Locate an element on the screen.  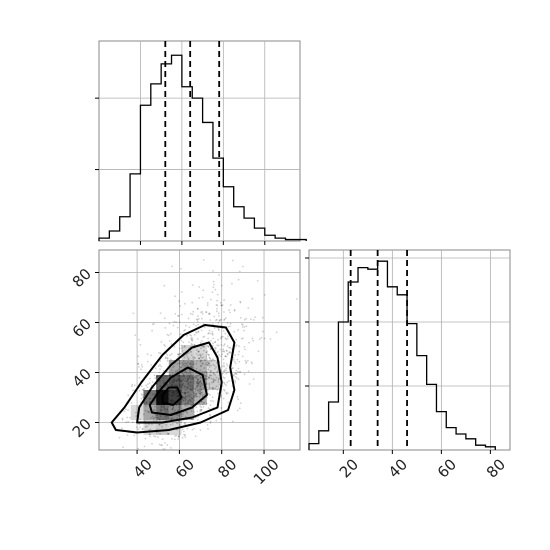
x-tick-label: 80 is located at coordinates (227, 468).